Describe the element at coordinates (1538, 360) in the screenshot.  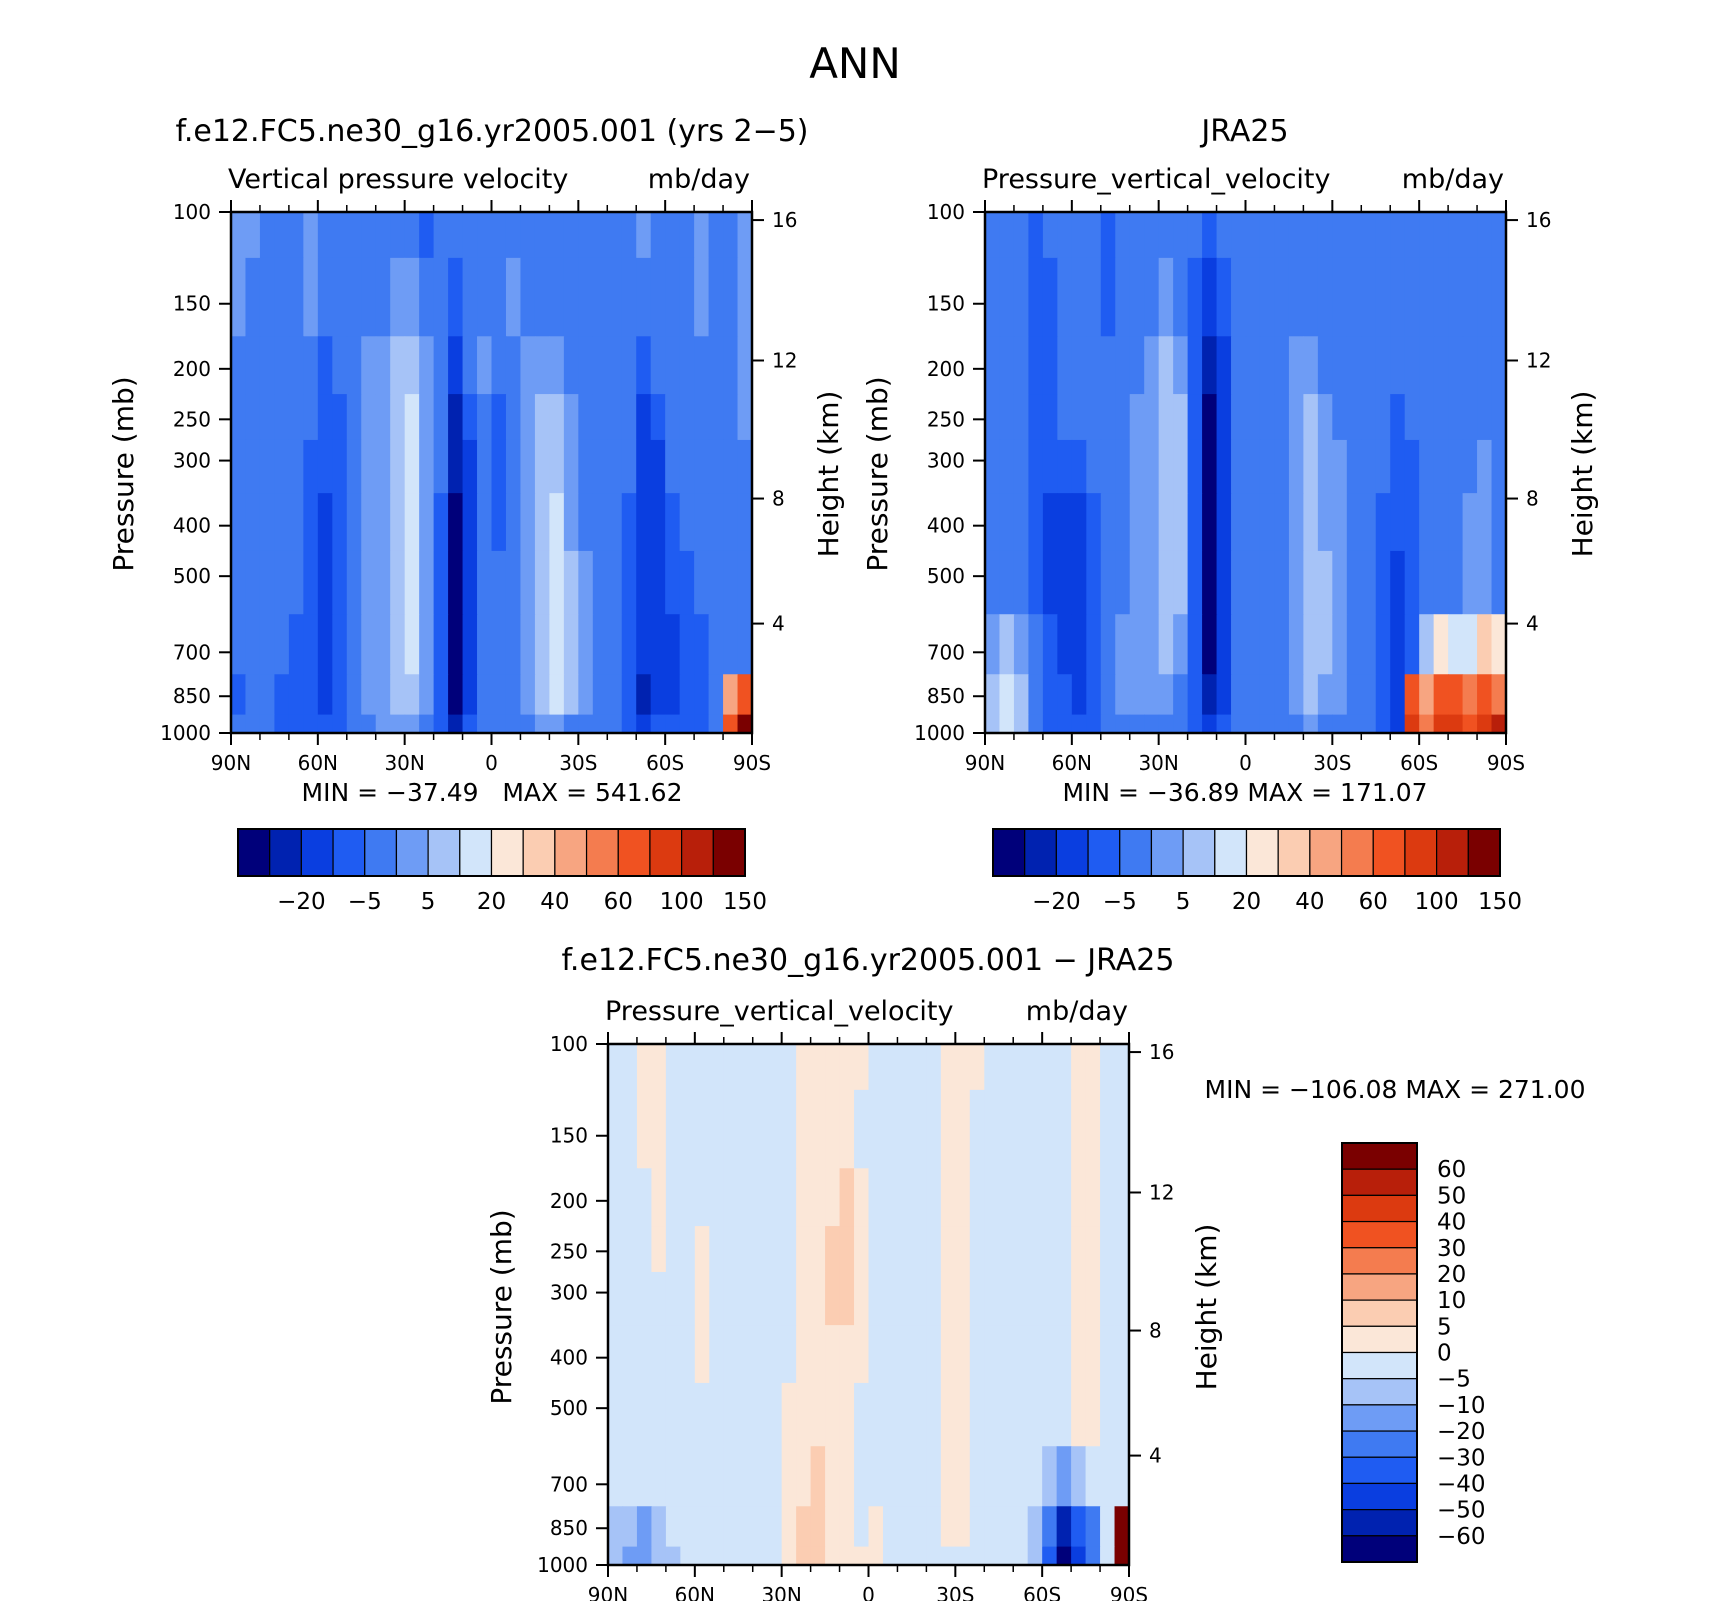
I see `y-tick-label-right: 12` at that location.